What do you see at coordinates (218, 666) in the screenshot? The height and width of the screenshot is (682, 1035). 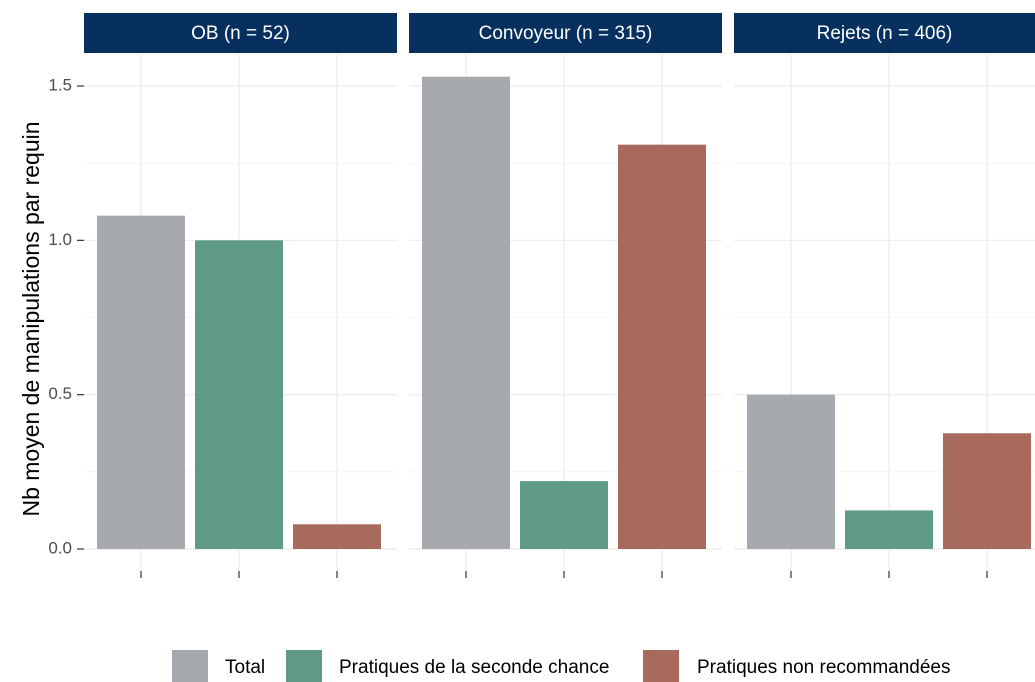 I see `legend-item: Total` at bounding box center [218, 666].